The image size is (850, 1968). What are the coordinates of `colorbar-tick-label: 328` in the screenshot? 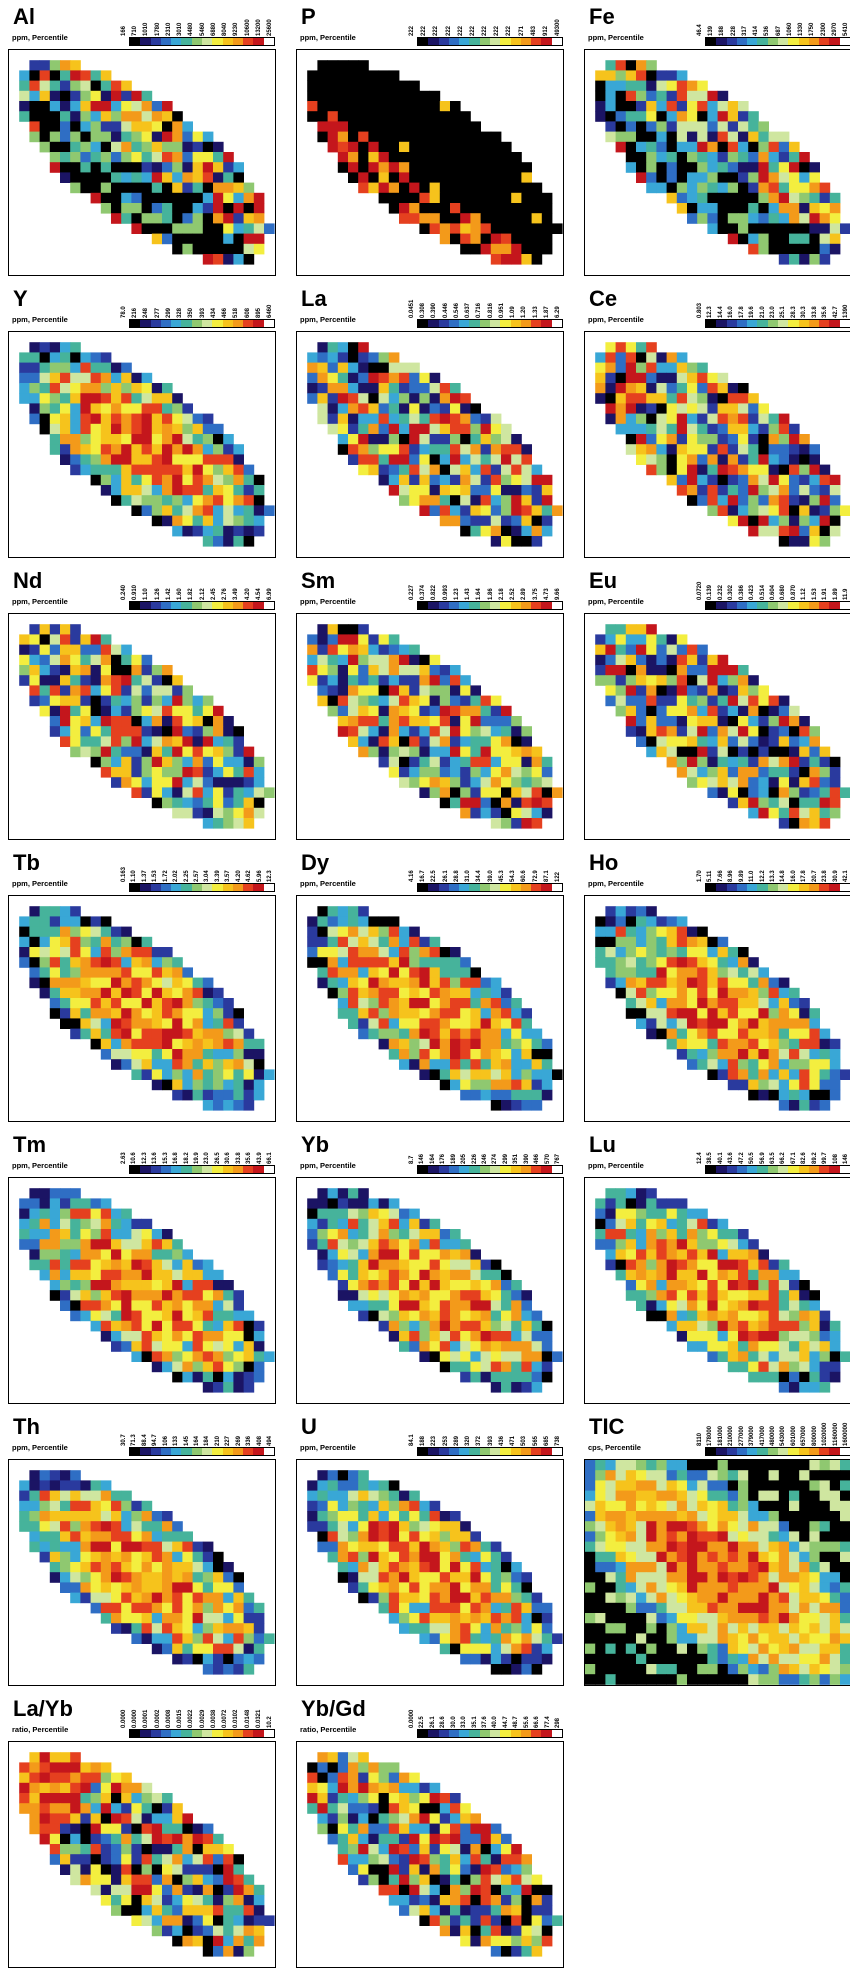 It's located at (180, 313).